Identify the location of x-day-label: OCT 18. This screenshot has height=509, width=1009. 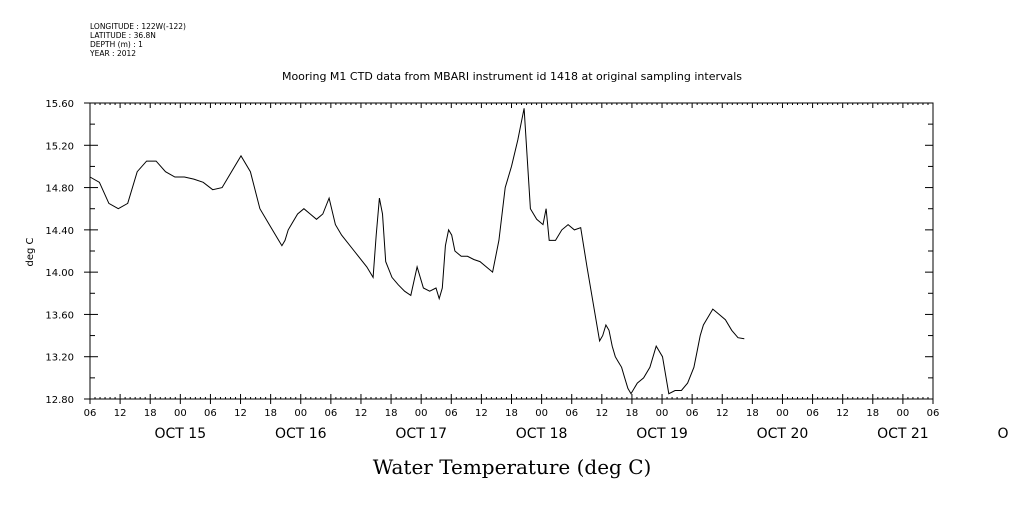
(542, 434).